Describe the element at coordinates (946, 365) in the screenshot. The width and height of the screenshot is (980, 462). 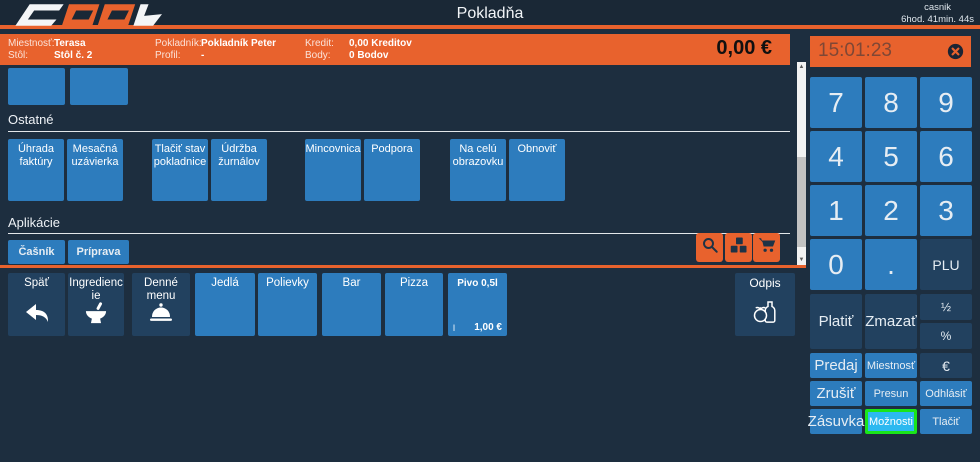
I see `euro-button: €` at that location.